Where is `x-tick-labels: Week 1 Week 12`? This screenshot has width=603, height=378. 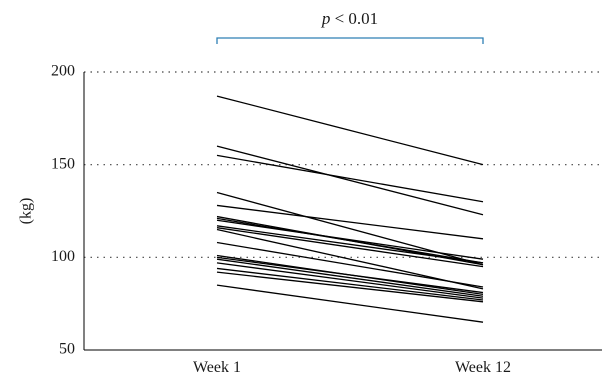
x-tick-labels: Week 1 Week 12 is located at coordinates (352, 367).